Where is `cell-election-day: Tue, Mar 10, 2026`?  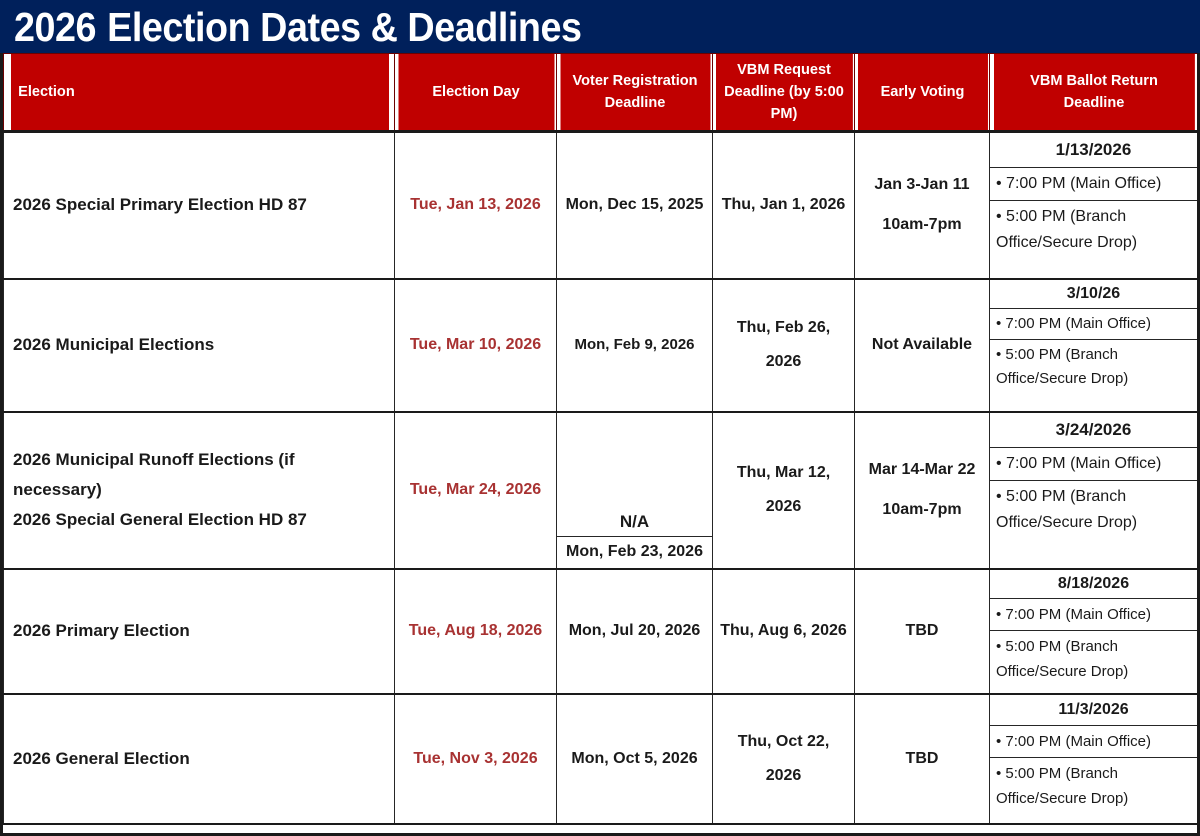 cell-election-day: Tue, Mar 10, 2026 is located at coordinates (475, 345).